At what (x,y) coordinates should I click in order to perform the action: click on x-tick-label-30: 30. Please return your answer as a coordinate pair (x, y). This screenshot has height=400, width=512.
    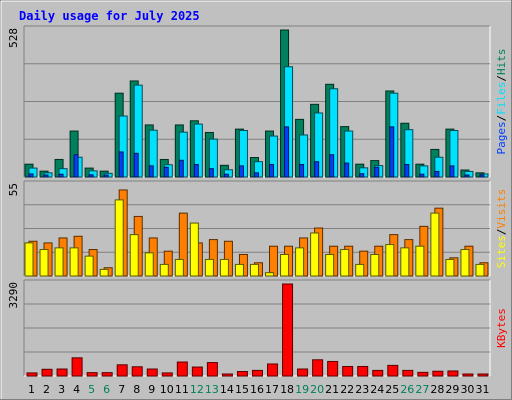
    Looking at the image, I should click on (467, 389).